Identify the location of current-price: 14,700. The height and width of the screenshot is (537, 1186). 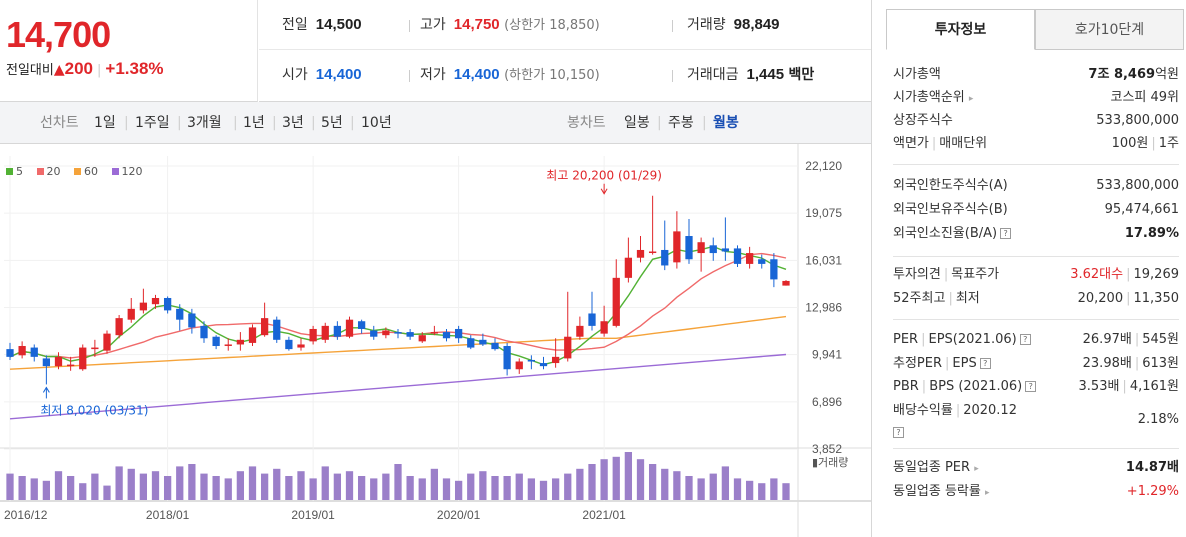
(58, 34).